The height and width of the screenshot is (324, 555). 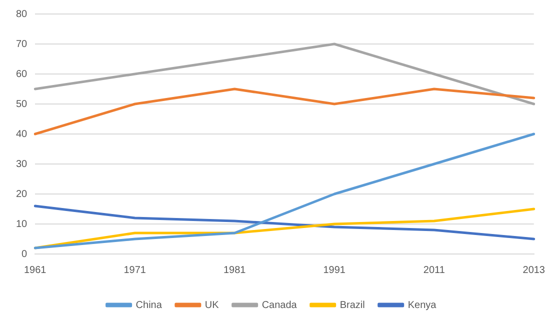 What do you see at coordinates (22, 14) in the screenshot?
I see `y-tick-label: 80` at bounding box center [22, 14].